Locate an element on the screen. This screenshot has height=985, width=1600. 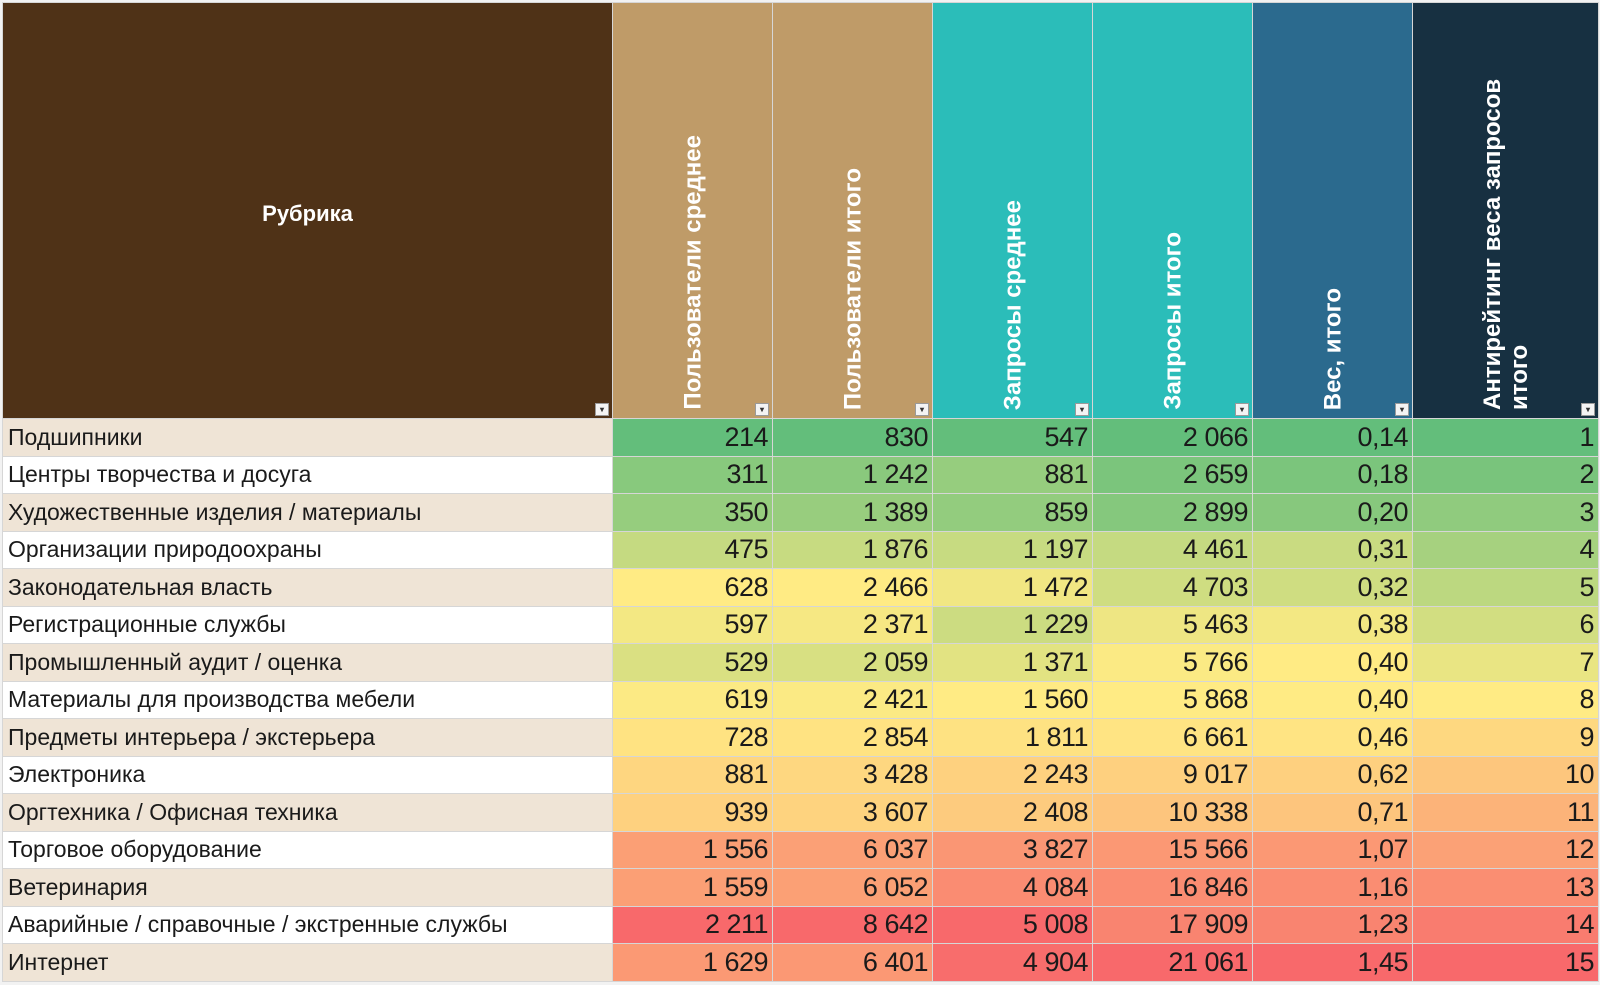
cell-users_total: 2 854 is located at coordinates (852, 737).